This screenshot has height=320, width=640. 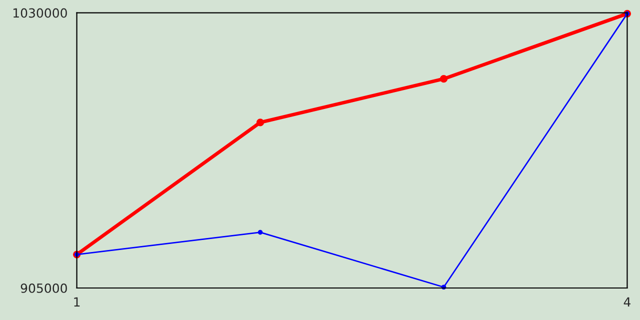 What do you see at coordinates (77, 302) in the screenshot?
I see `x-tick-label: 1` at bounding box center [77, 302].